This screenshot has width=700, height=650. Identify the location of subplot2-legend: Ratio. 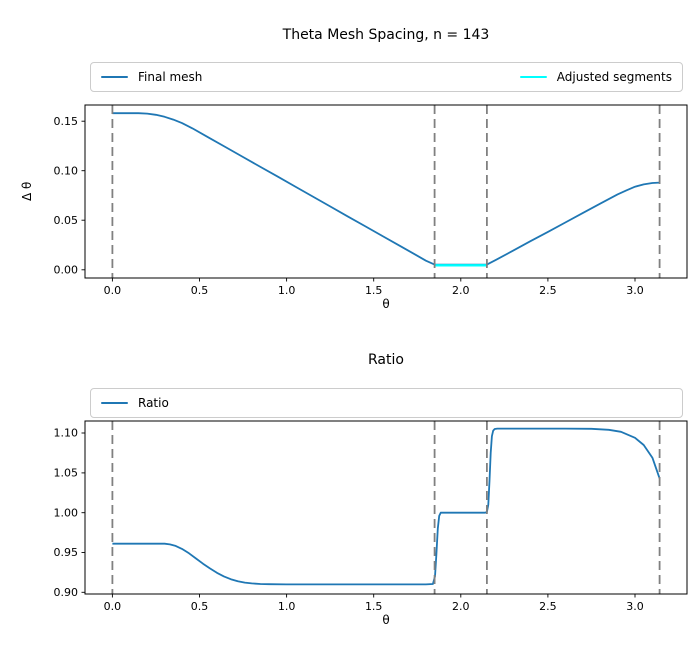
(386, 403).